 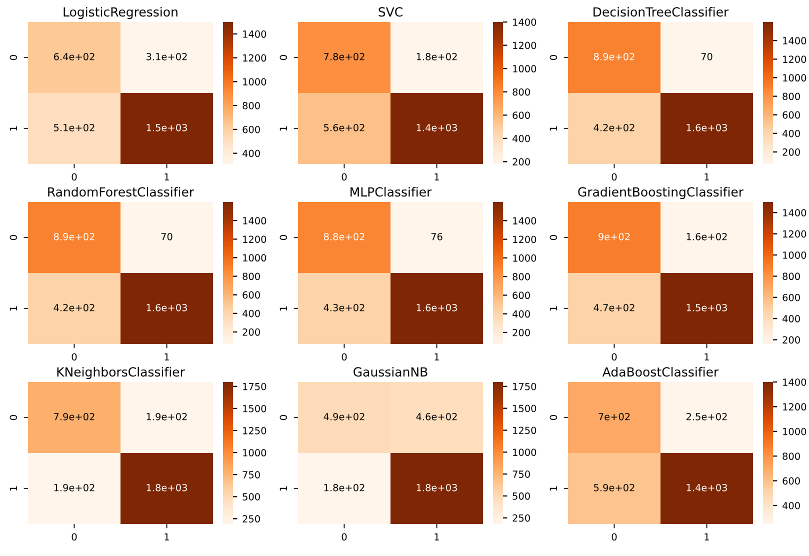 What do you see at coordinates (436, 56) in the screenshot?
I see `data-label: 1.8e+02` at bounding box center [436, 56].